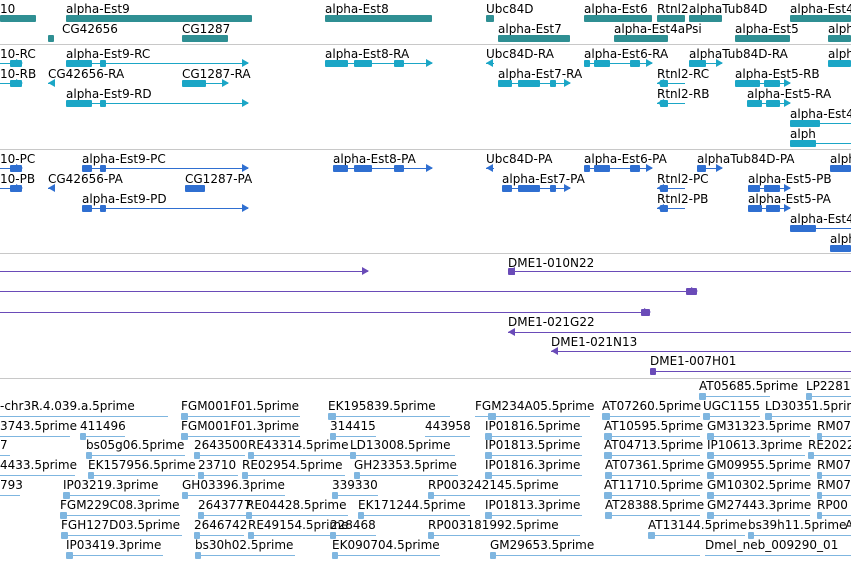 Image resolution: width=851 pixels, height=561 pixels. Describe the element at coordinates (240, 426) in the screenshot. I see `feature-label: FGM001F01.3prime` at that location.